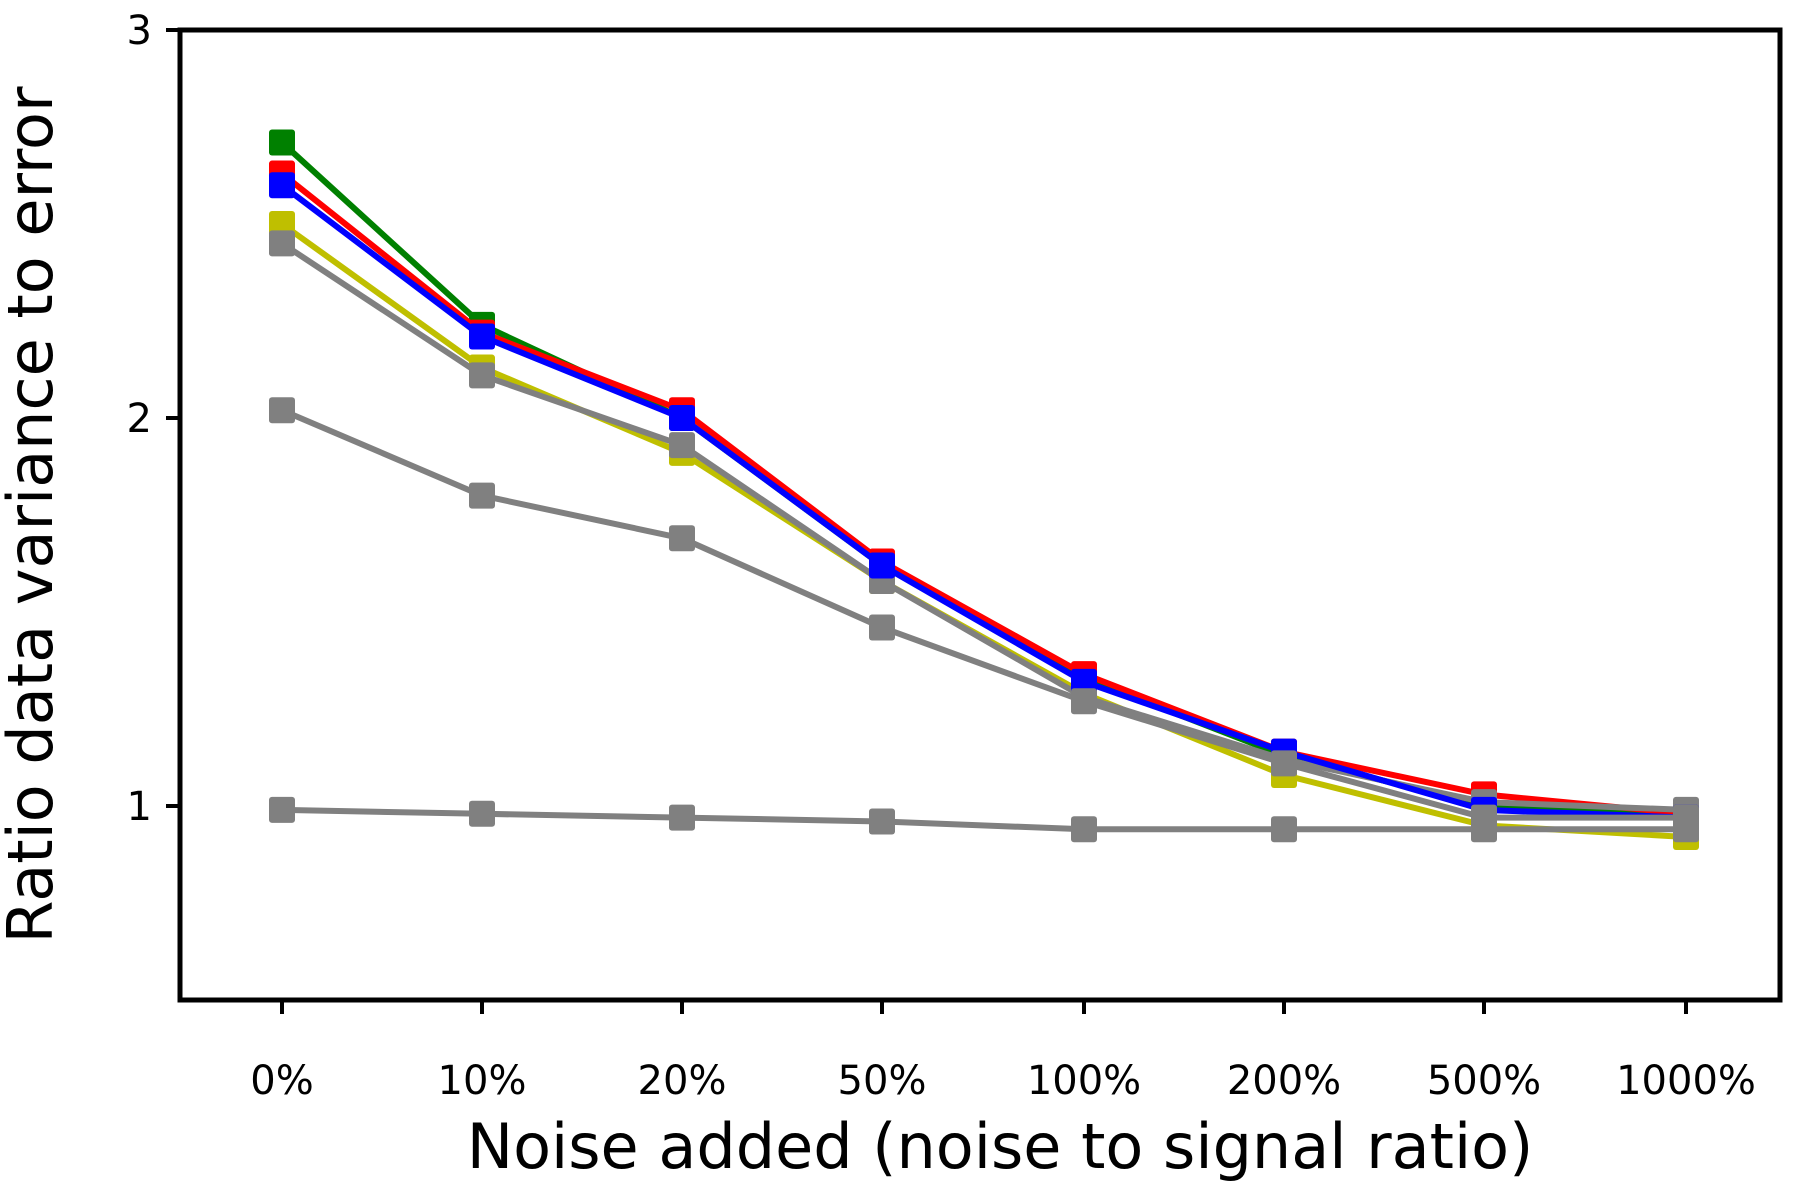 The width and height of the screenshot is (1800, 1200). Describe the element at coordinates (33, 514) in the screenshot. I see `y-axis-title: Ratio data variance to error` at that location.